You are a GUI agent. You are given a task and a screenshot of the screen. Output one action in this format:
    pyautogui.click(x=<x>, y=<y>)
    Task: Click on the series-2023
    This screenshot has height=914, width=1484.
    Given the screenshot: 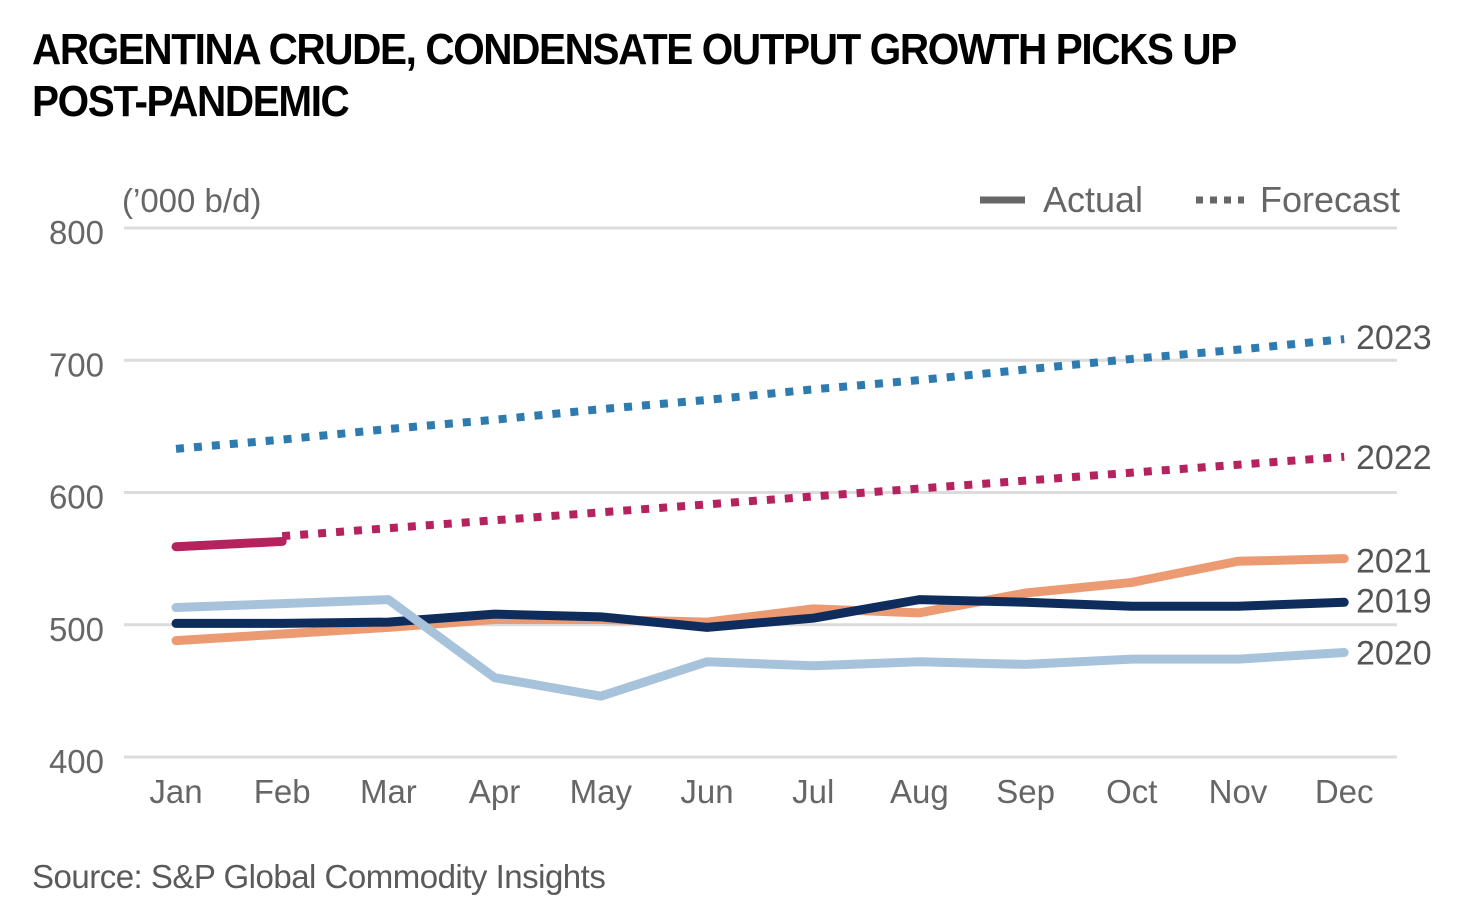 What is the action you would take?
    pyautogui.click(x=760, y=394)
    